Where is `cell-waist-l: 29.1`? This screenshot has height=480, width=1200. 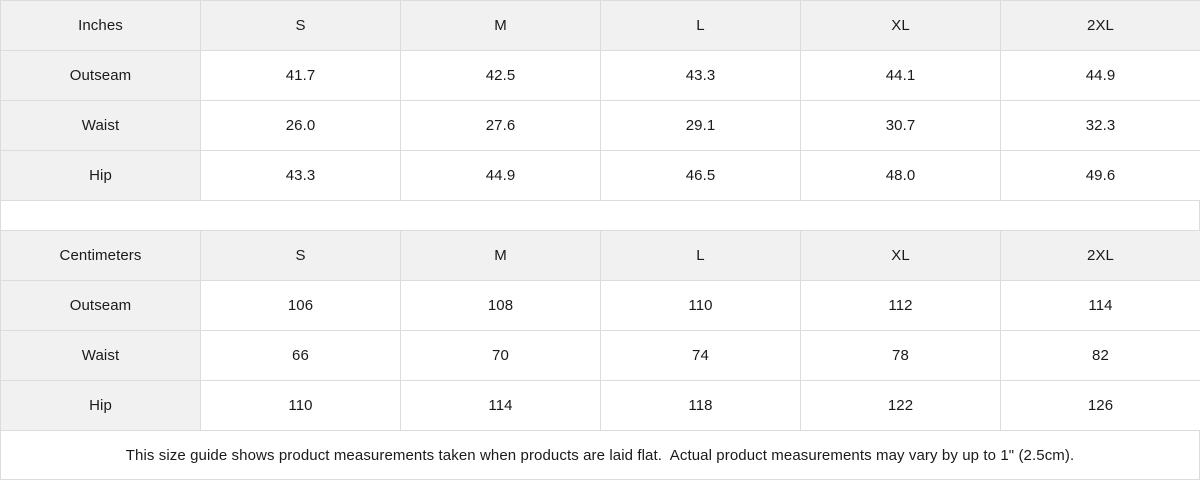 cell-waist-l: 29.1 is located at coordinates (700, 125).